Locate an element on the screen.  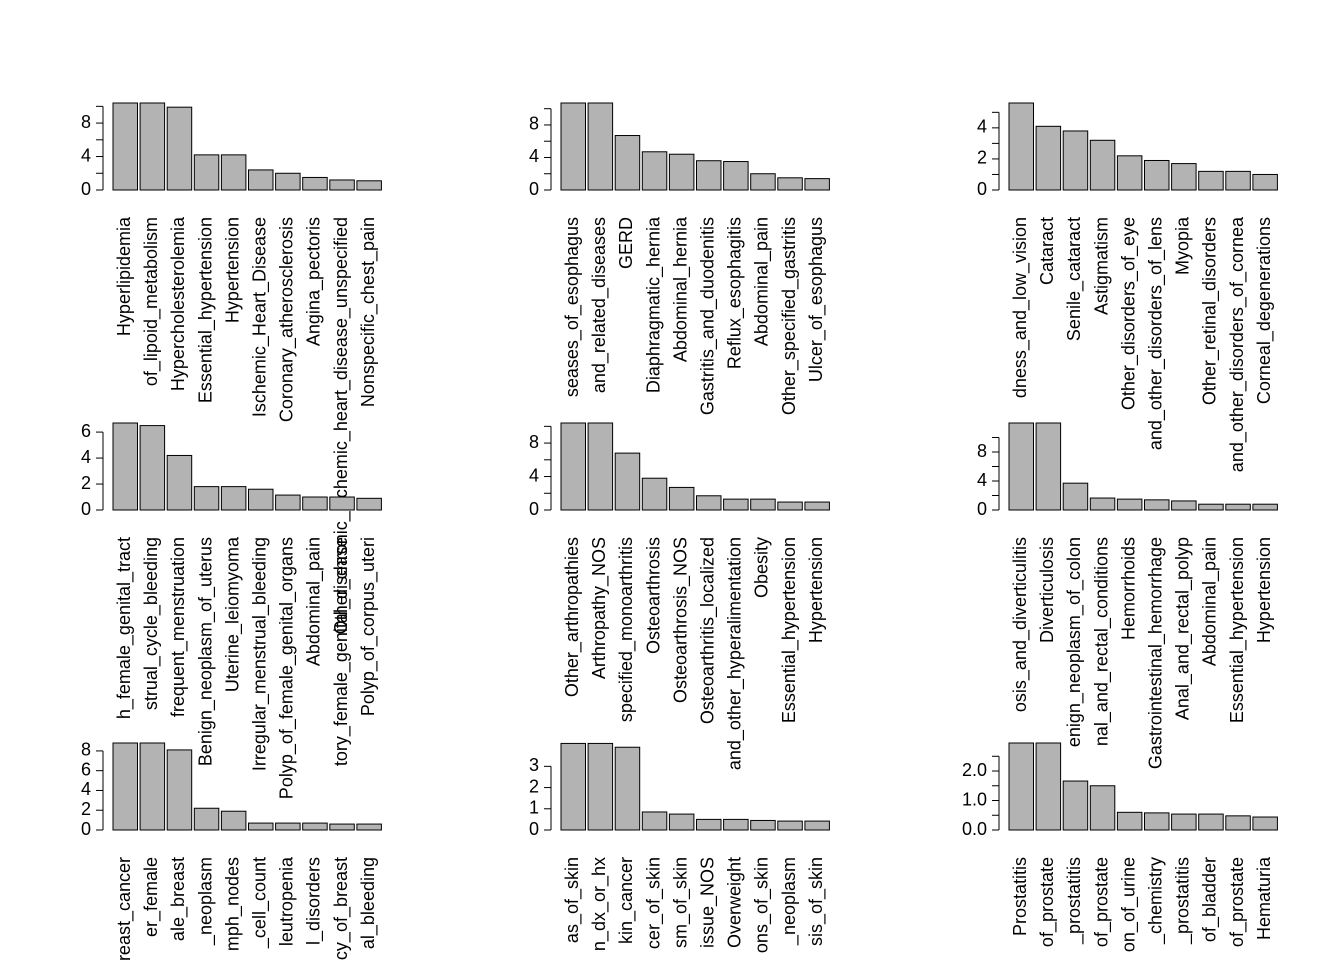
x-tick-label: and_related_diseases is located at coordinates (599, 305).